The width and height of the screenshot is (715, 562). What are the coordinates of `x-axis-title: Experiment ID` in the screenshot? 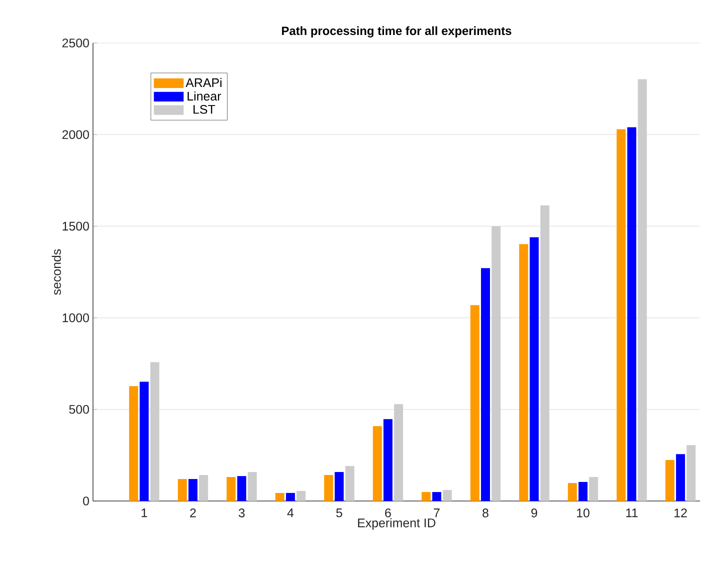 It's located at (397, 524).